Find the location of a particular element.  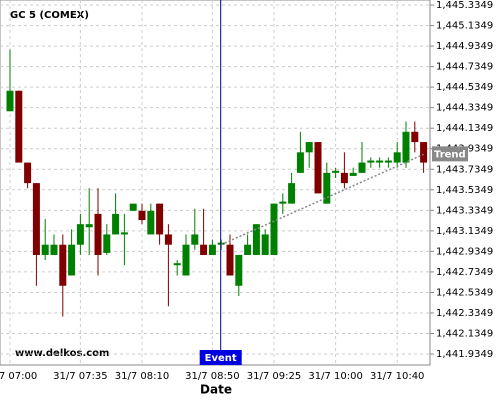

event-label: Event is located at coordinates (221, 358).